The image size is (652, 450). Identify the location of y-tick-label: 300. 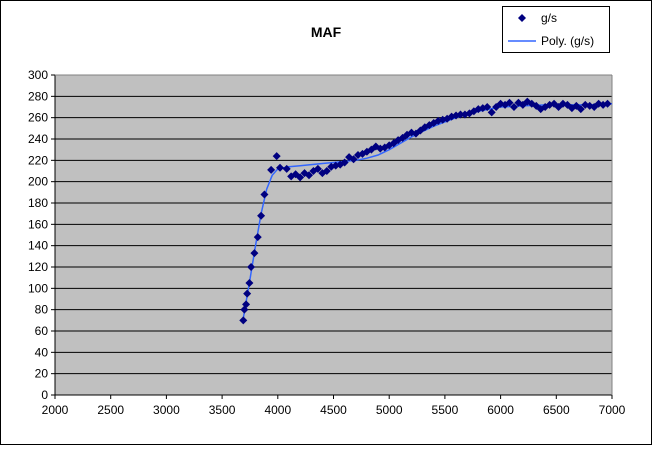
(38, 75).